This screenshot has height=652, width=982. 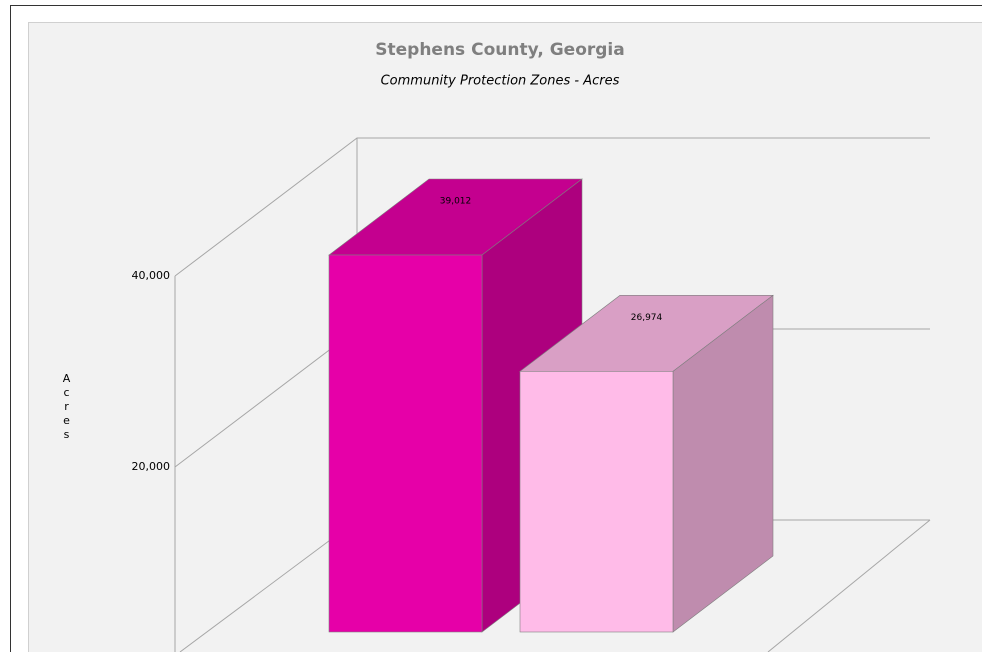 I want to click on floor-right, so click(x=849, y=585).